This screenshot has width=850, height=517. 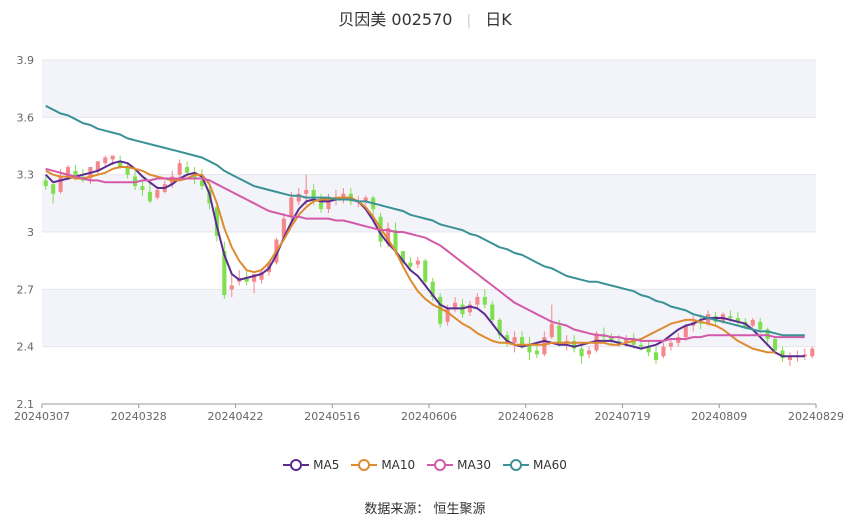 What do you see at coordinates (395, 19) in the screenshot?
I see `stock-name: 贝因美 002570` at bounding box center [395, 19].